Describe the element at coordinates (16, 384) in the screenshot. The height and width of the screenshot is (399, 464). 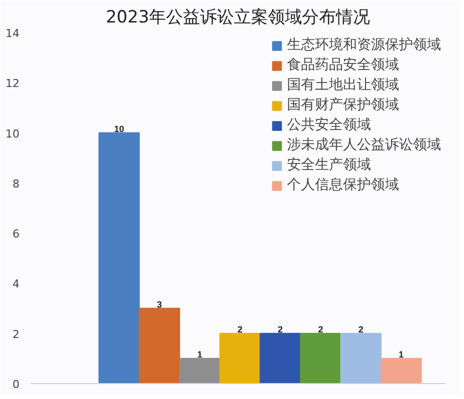
I see `y-tick-label: 0` at that location.